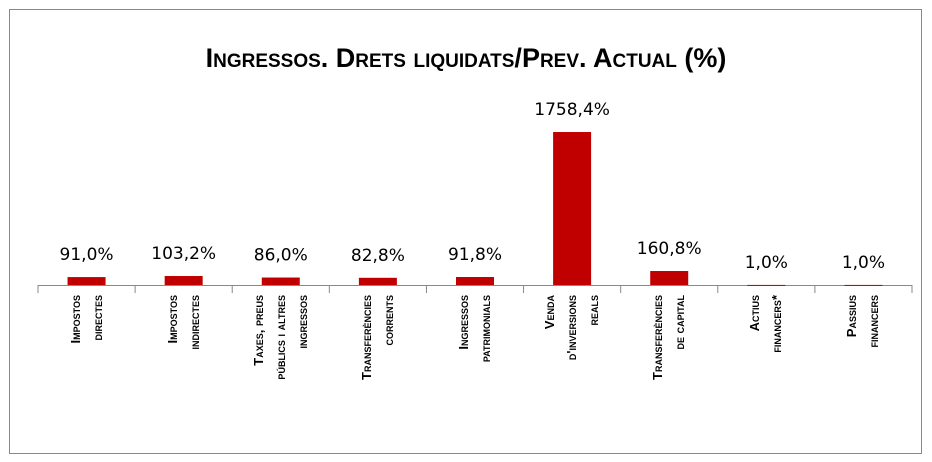  What do you see at coordinates (572, 110) in the screenshot?
I see `value-label: 1758,4%` at bounding box center [572, 110].